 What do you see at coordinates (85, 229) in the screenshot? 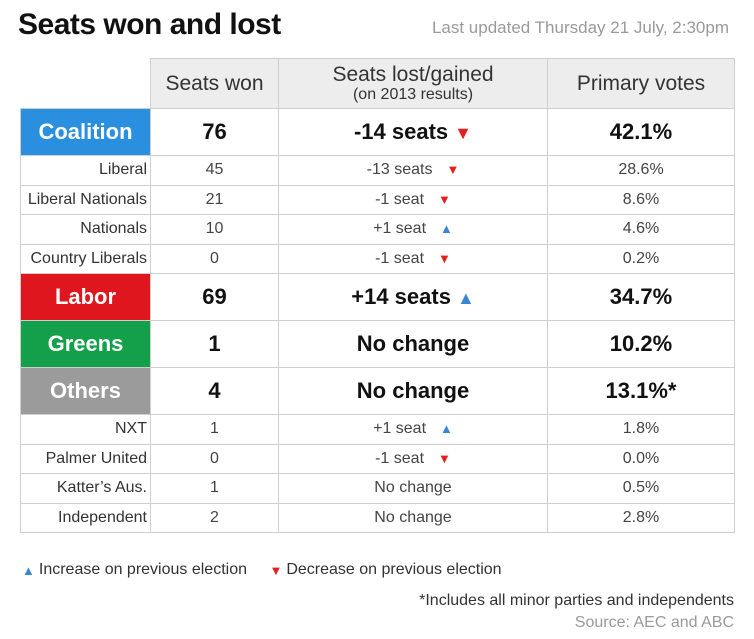
I see `party-name-nationals: Nationals` at bounding box center [85, 229].